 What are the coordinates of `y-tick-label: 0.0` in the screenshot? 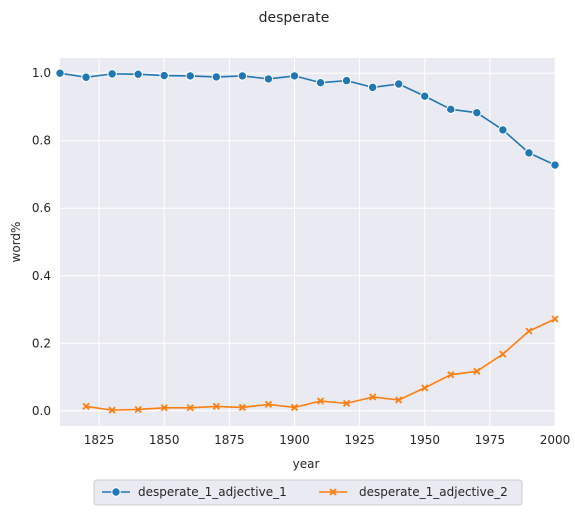 It's located at (41, 411).